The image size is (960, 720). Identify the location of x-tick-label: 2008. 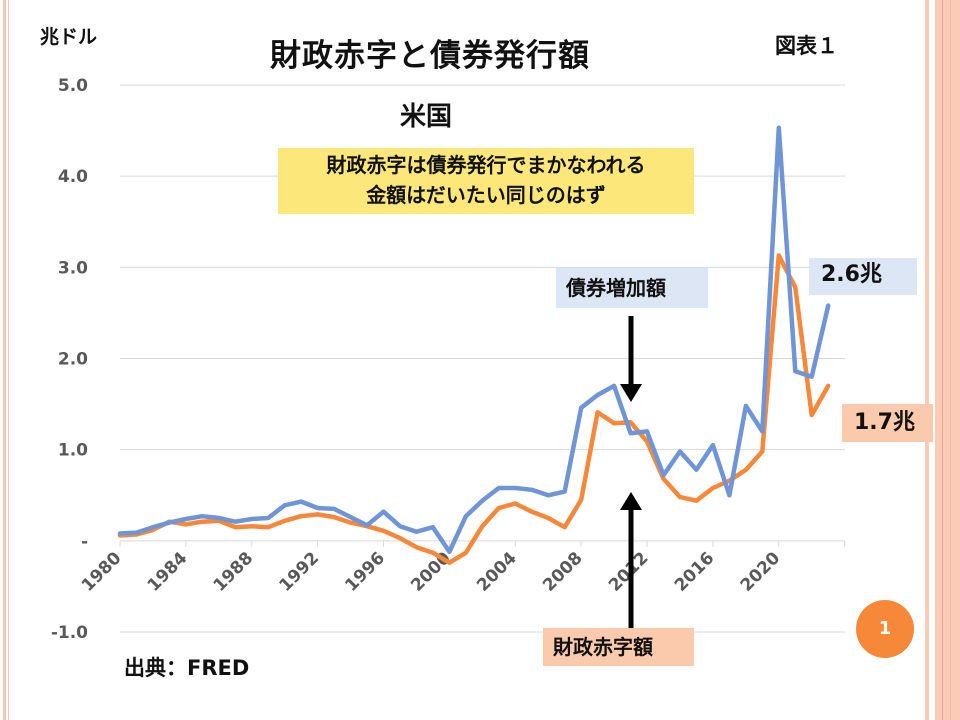
(563, 572).